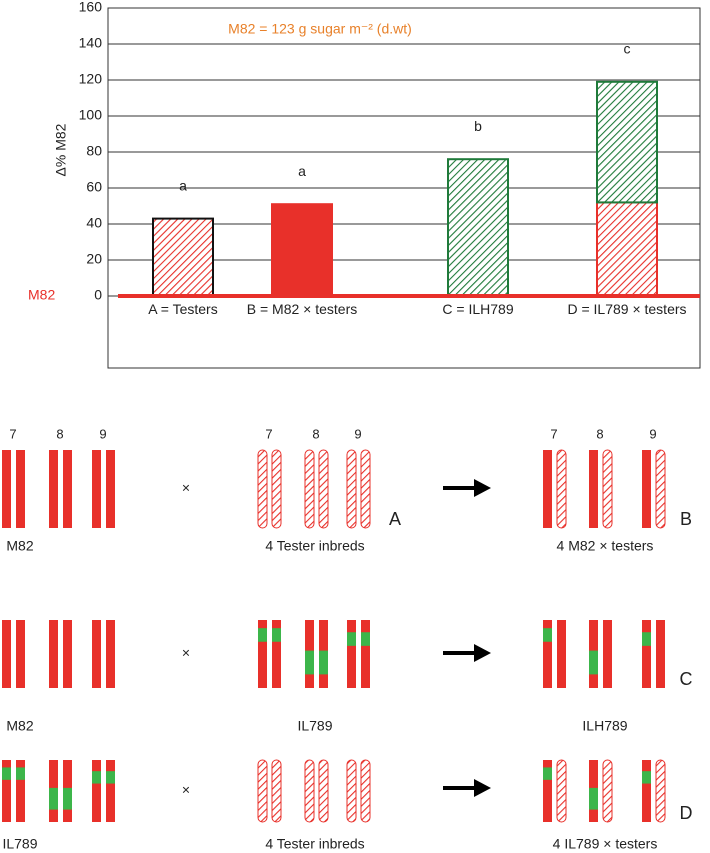  I want to click on parent1-label: M82, so click(19, 726).